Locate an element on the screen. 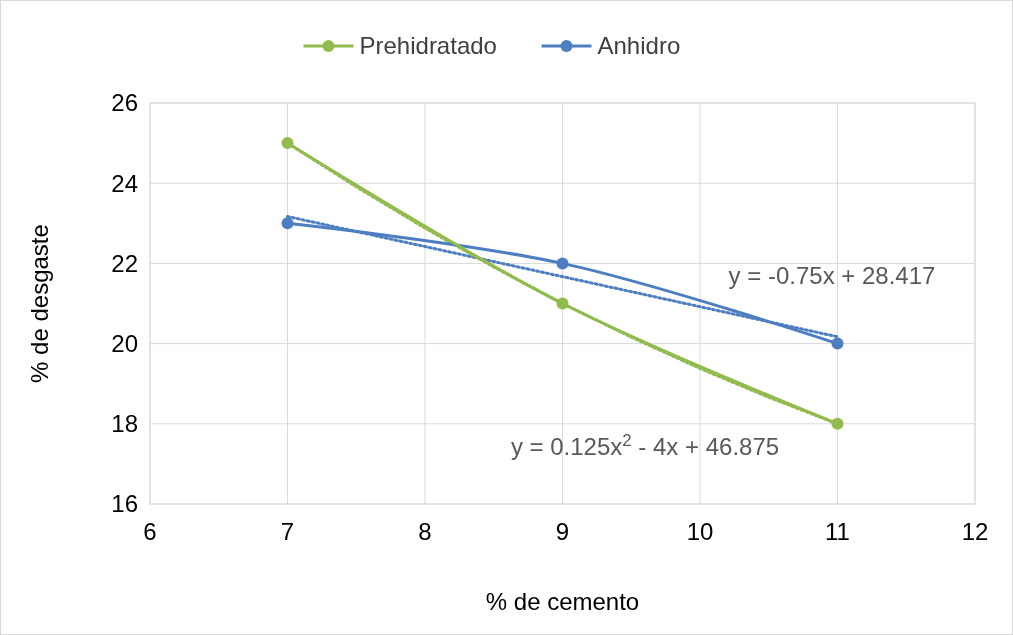  y-tick-label: 18 is located at coordinates (124, 424).